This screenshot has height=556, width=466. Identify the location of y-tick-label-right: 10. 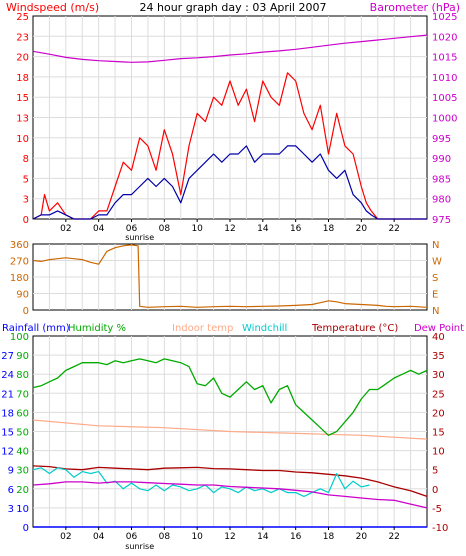
(438, 452).